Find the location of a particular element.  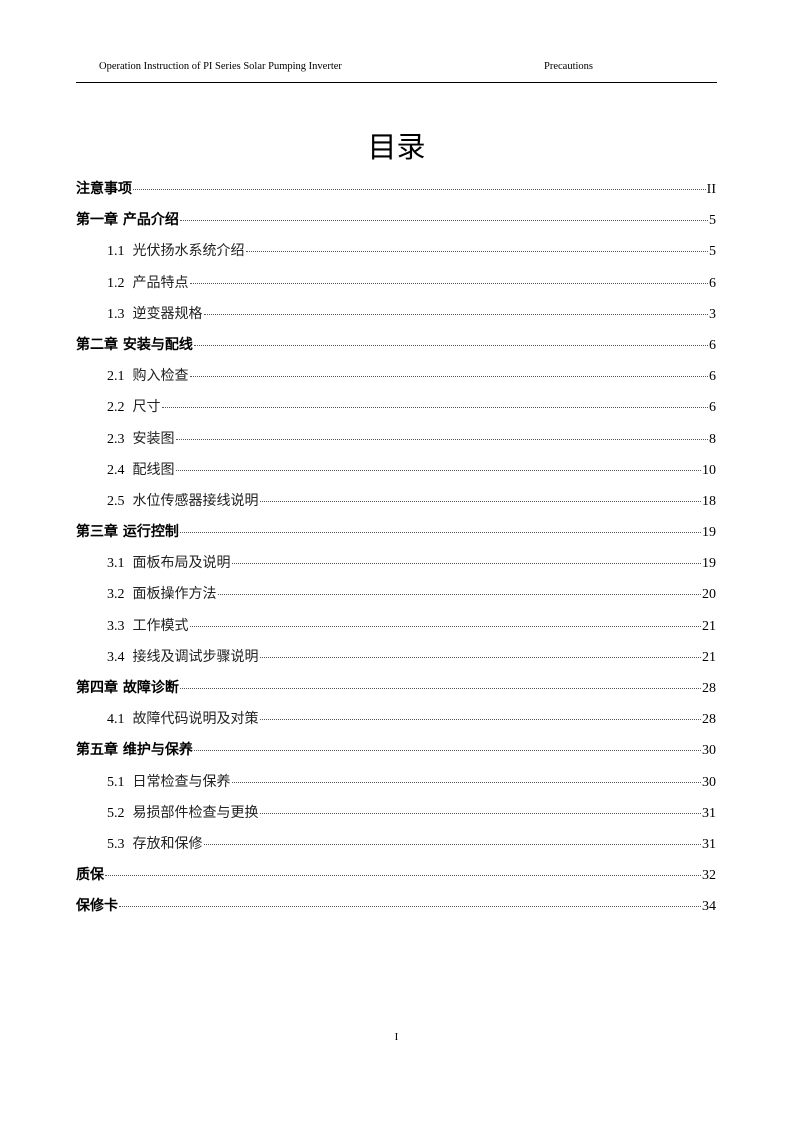

running-header-section: Precautions is located at coordinates (568, 66).